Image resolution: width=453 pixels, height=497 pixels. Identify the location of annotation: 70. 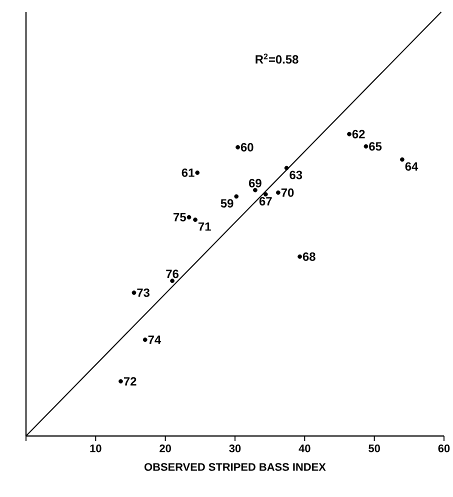
(287, 192).